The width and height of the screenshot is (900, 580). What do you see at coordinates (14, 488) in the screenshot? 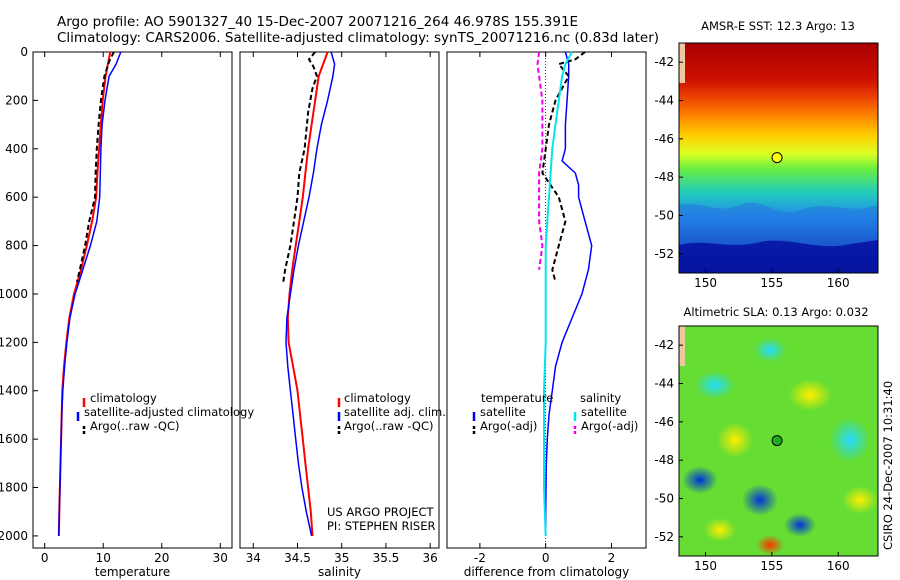
I see `y-tick-label: 1800` at bounding box center [14, 488].